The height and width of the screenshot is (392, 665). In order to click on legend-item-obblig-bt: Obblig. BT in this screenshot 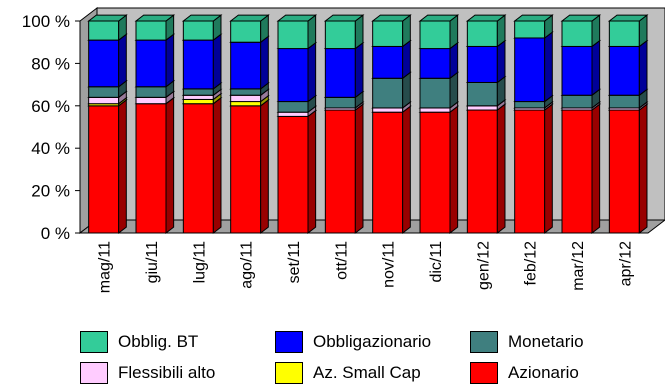, I will do `click(177, 342)`.